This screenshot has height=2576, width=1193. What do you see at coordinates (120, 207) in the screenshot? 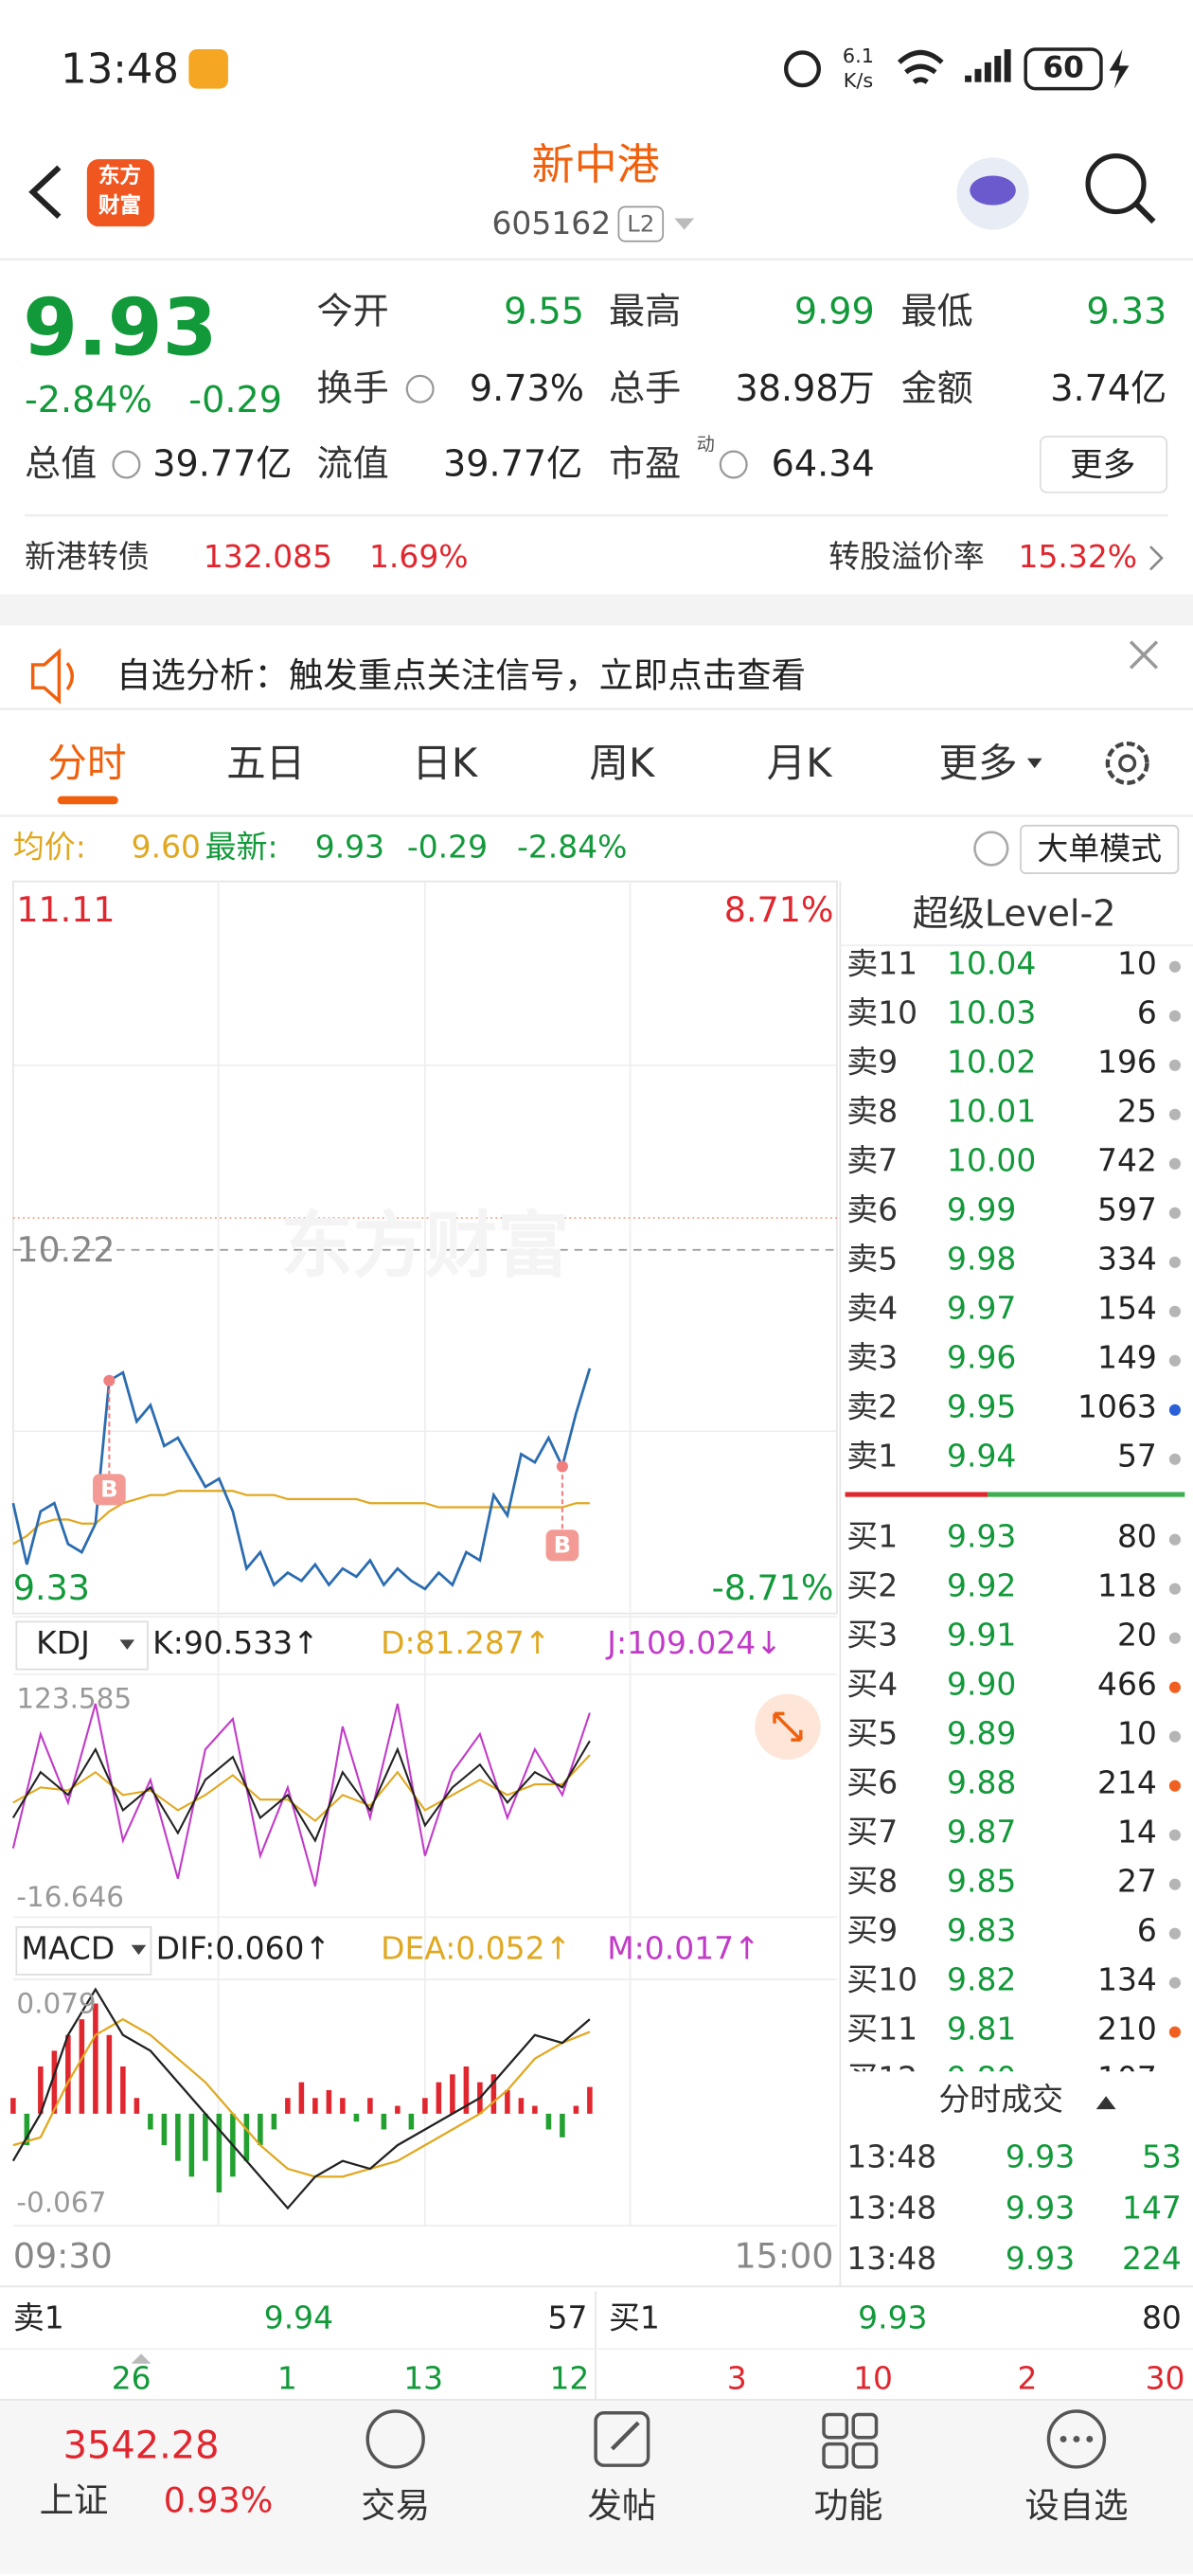
I see `logo-text: 财富` at bounding box center [120, 207].